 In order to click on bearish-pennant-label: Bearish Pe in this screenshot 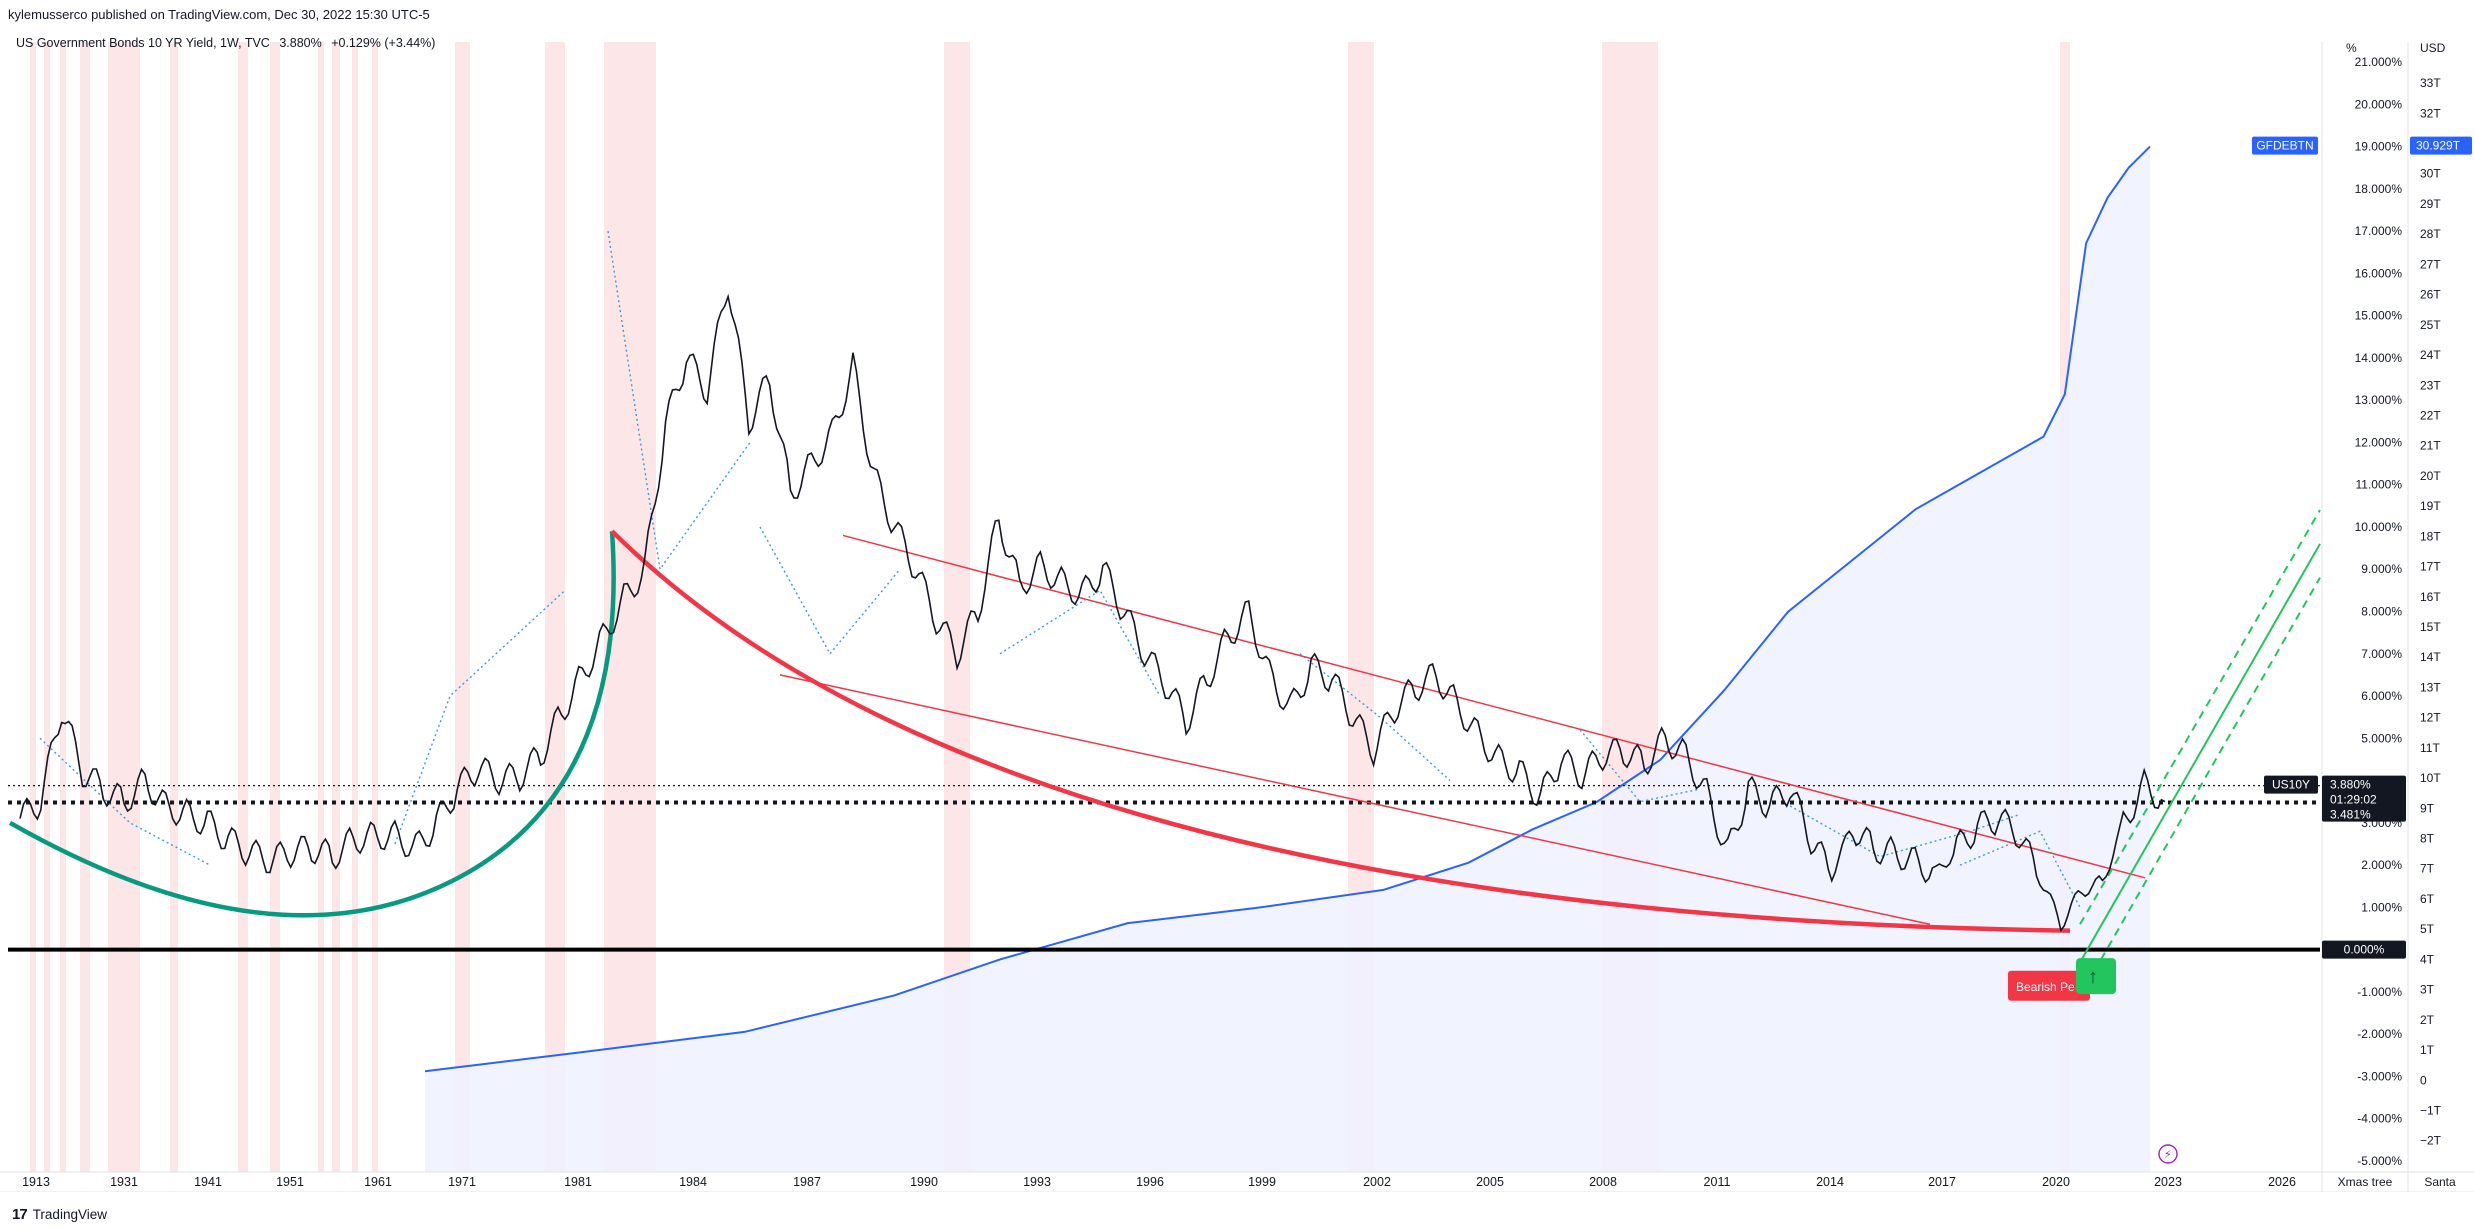, I will do `click(2045, 987)`.